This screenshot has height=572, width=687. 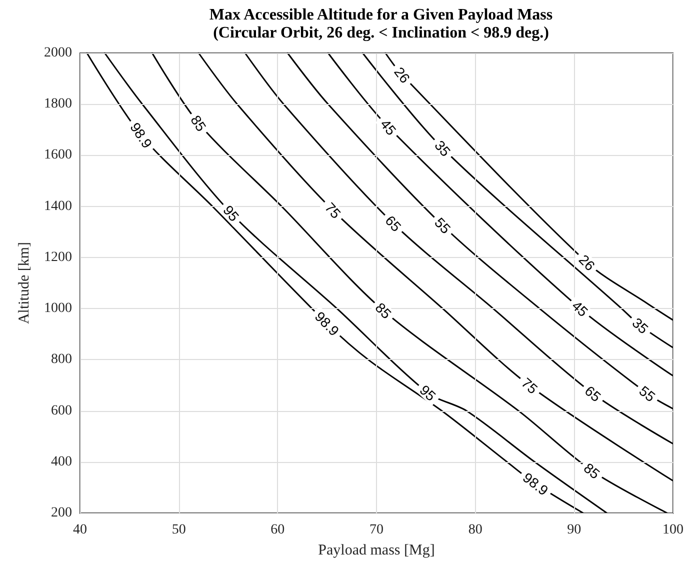 I want to click on x-axis-title: Payload mass [Mg], so click(x=376, y=550).